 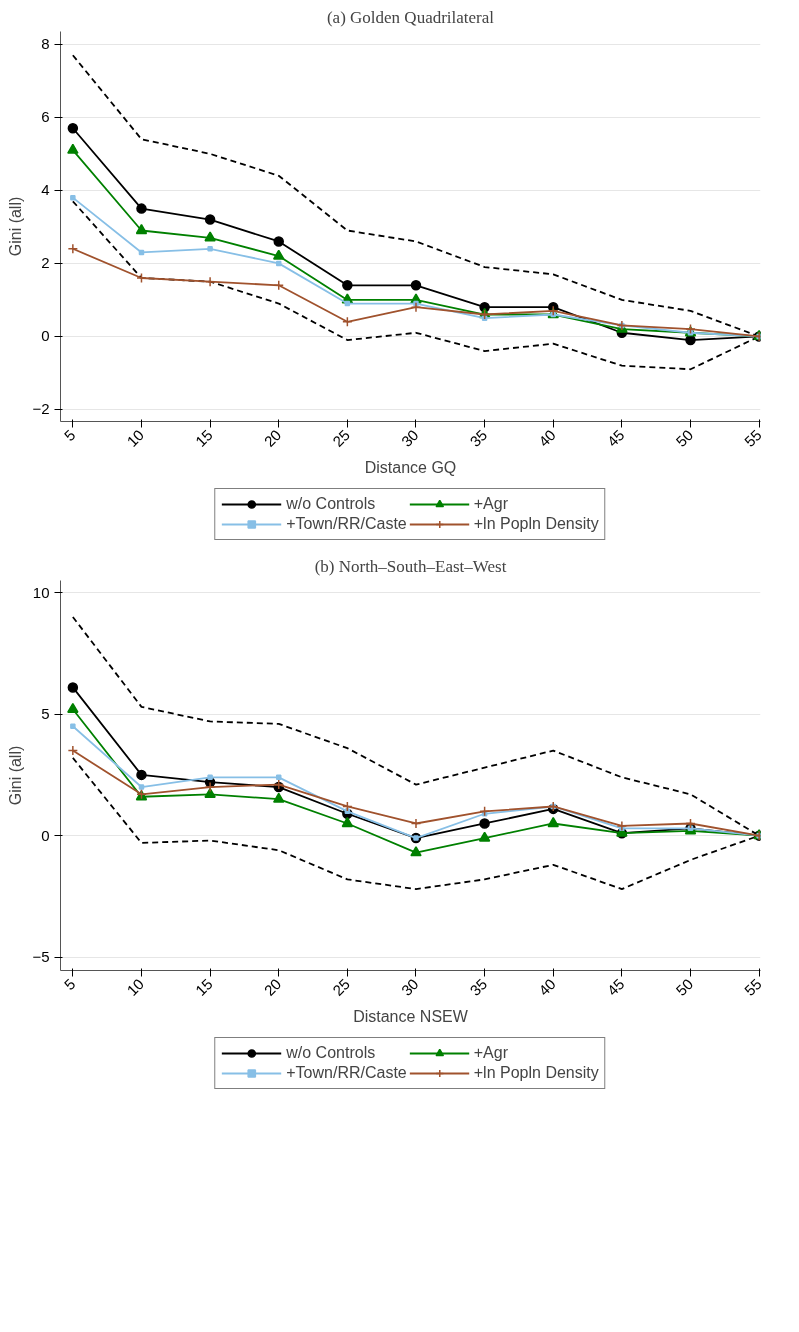 What do you see at coordinates (45, 44) in the screenshot?
I see `y-tick-label: 8` at bounding box center [45, 44].